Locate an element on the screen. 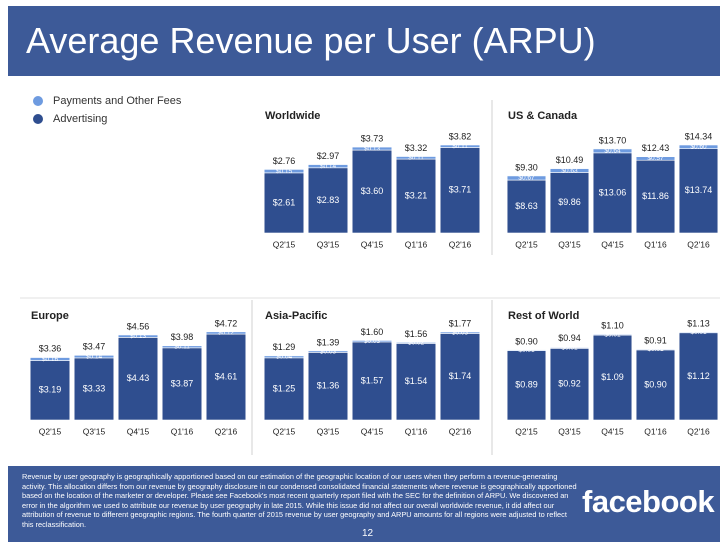 The width and height of the screenshot is (728, 548). total-label: $0.94 is located at coordinates (569, 338).